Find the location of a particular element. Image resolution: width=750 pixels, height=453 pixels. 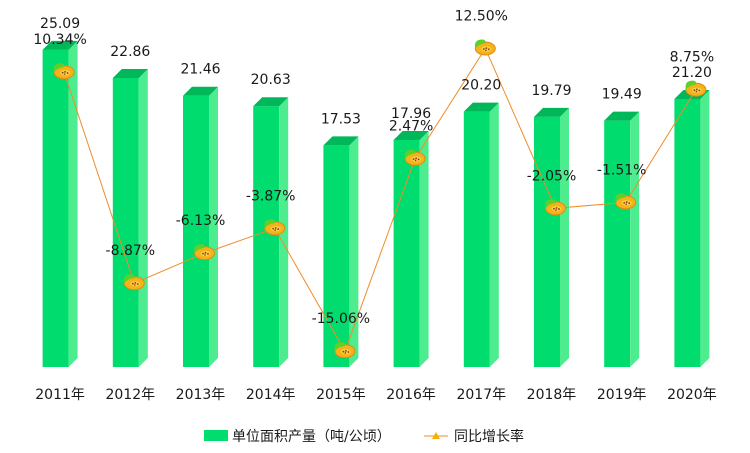

growth-value-label: 2.47% is located at coordinates (411, 127).